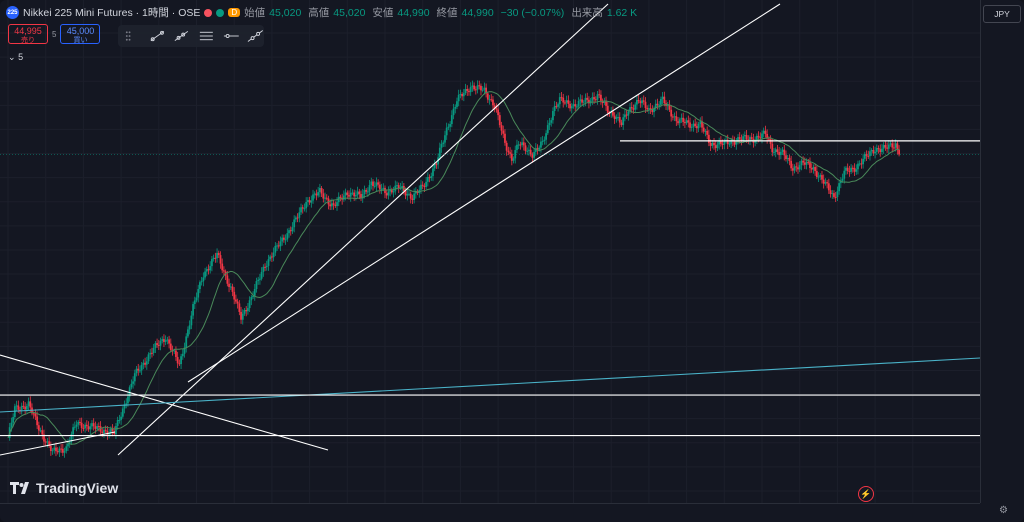  I want to click on symbol-title: Nikkei 225 Mini Futures · 1時間 · OSE, so click(112, 13).